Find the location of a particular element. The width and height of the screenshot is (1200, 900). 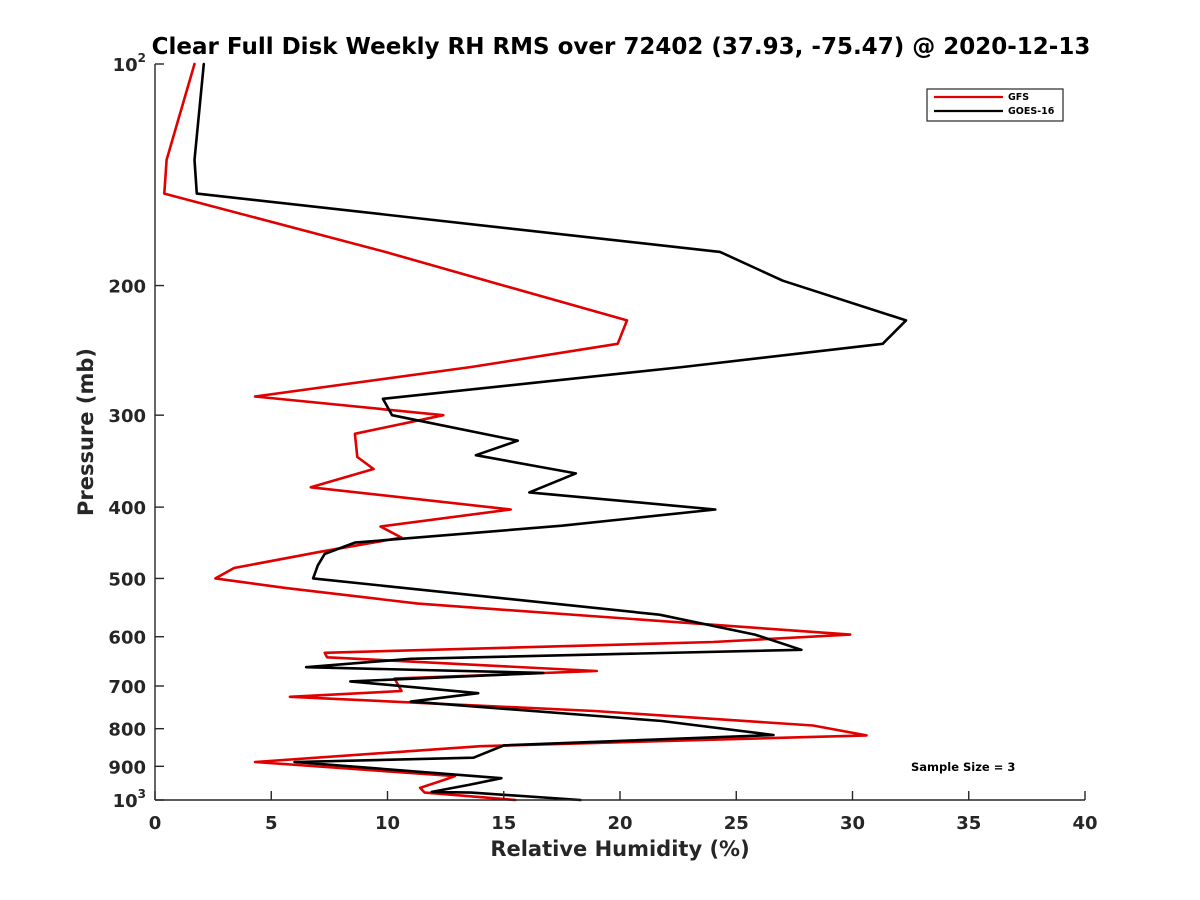

x-tick-label: 35 is located at coordinates (968, 823).